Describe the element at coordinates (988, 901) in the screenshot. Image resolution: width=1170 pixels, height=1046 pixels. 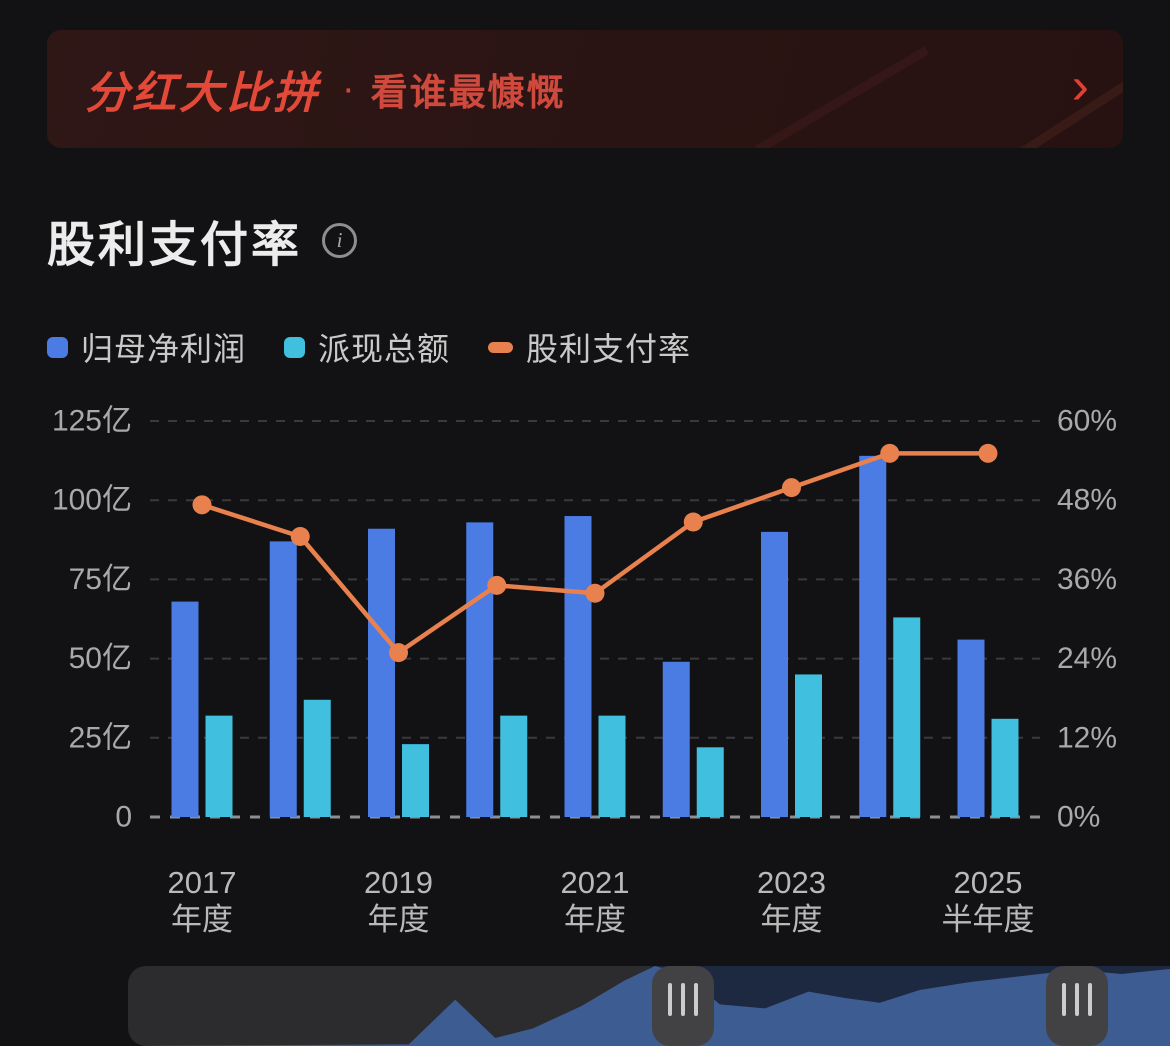
I see `x-axis-tick: 2025 半年度` at that location.